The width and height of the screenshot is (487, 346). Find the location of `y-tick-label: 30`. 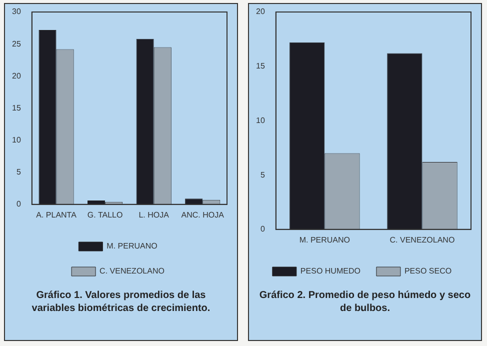

y-tick-label: 30 is located at coordinates (17, 11).